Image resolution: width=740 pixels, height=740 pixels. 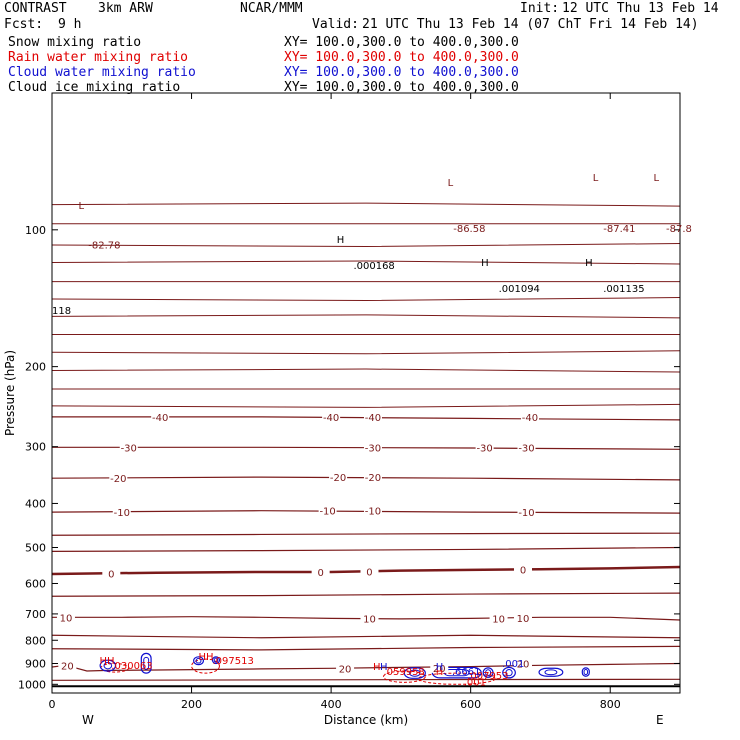 I want to click on model-name: CONTRAST, so click(x=35, y=8).